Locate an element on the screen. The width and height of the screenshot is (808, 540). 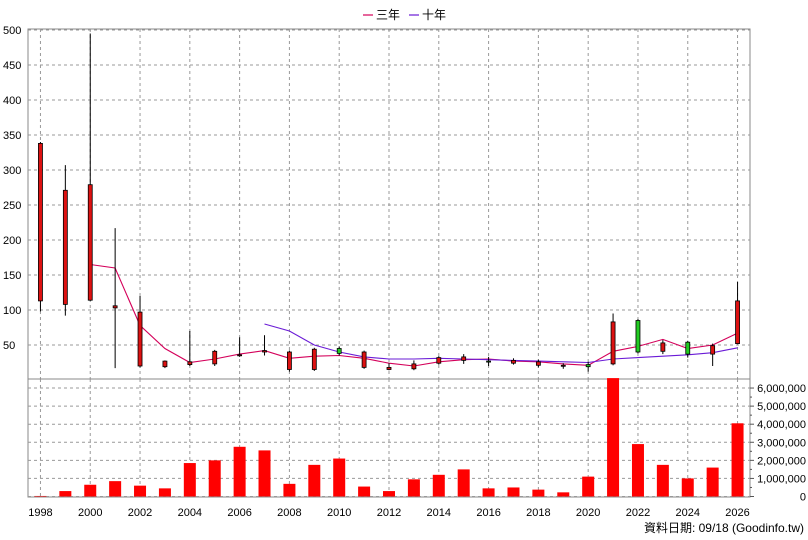
price-y-tick-label: 100 is located at coordinates (12, 311).